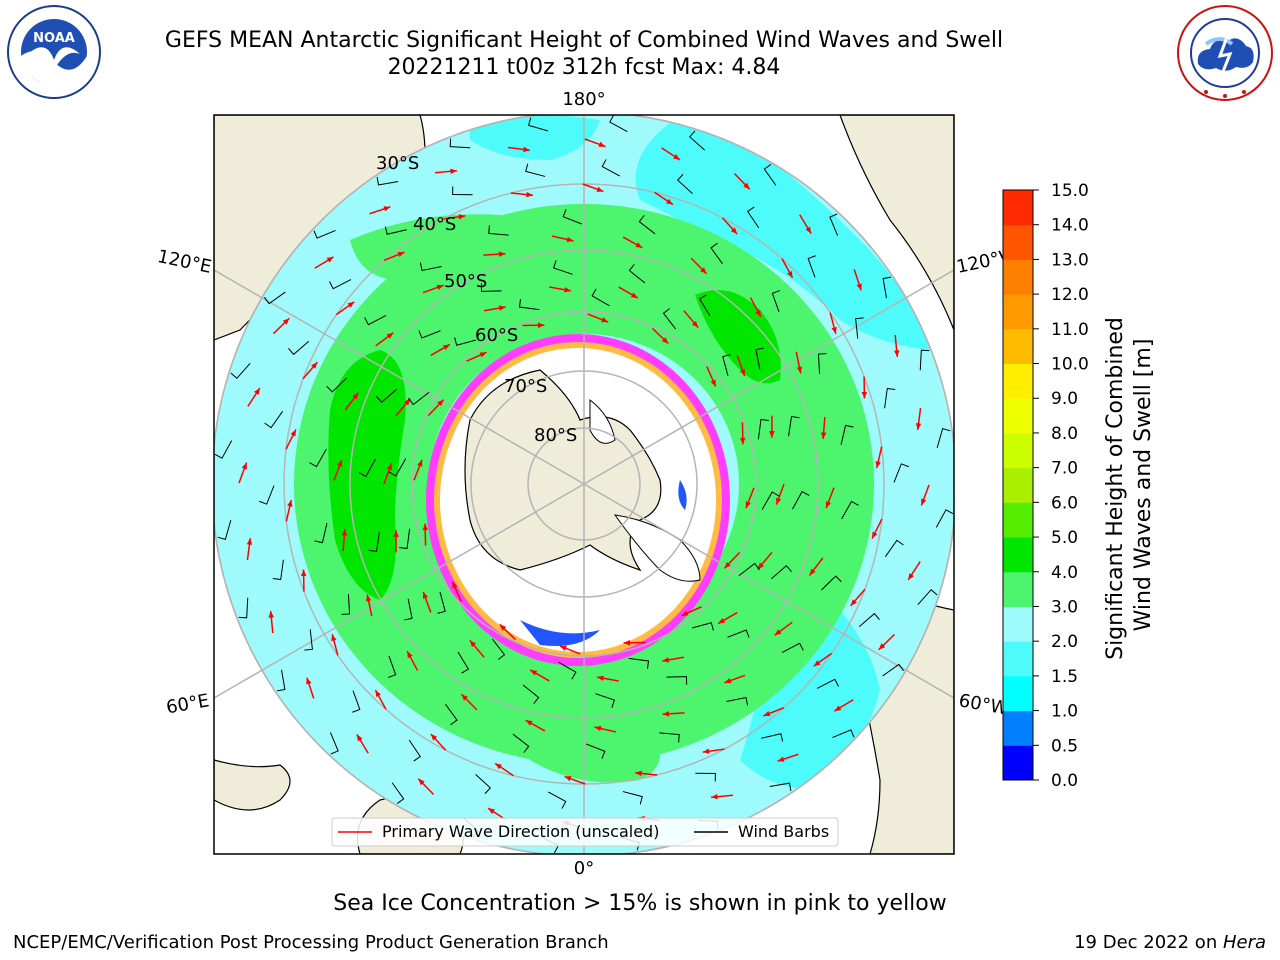 Image resolution: width=1280 pixels, height=960 pixels. What do you see at coordinates (1070, 260) in the screenshot?
I see `colorbar-tick-label: 13.0` at bounding box center [1070, 260].